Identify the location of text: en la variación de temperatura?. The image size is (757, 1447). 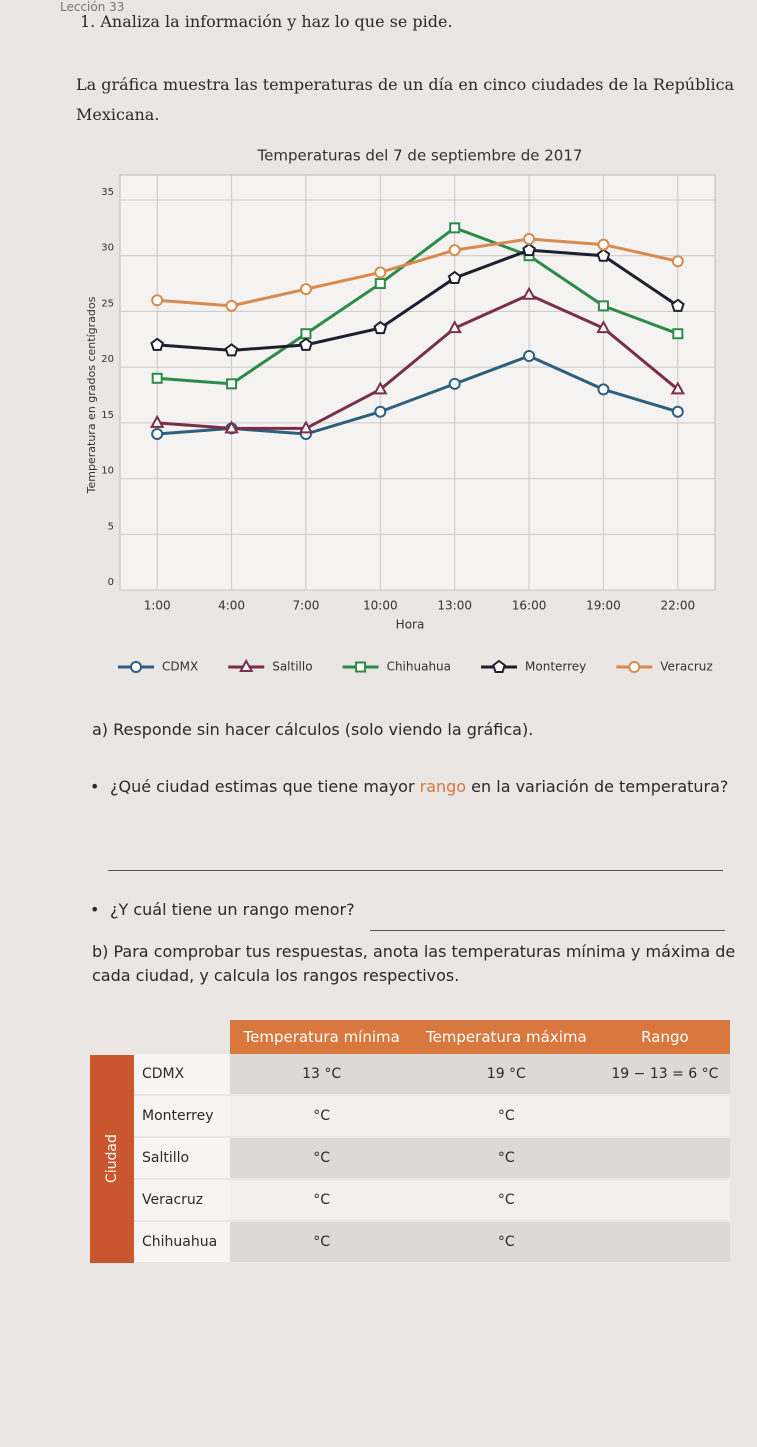
(597, 786).